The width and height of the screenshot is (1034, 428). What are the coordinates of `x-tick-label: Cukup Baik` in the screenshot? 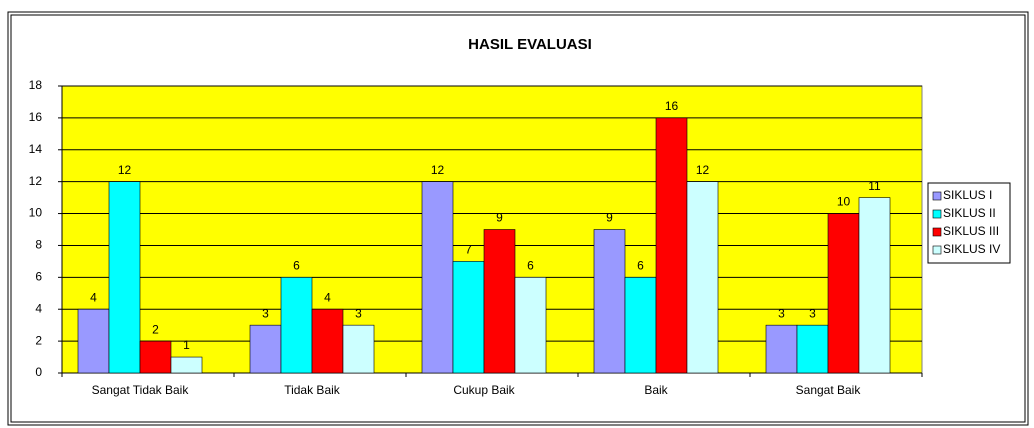 It's located at (484, 390).